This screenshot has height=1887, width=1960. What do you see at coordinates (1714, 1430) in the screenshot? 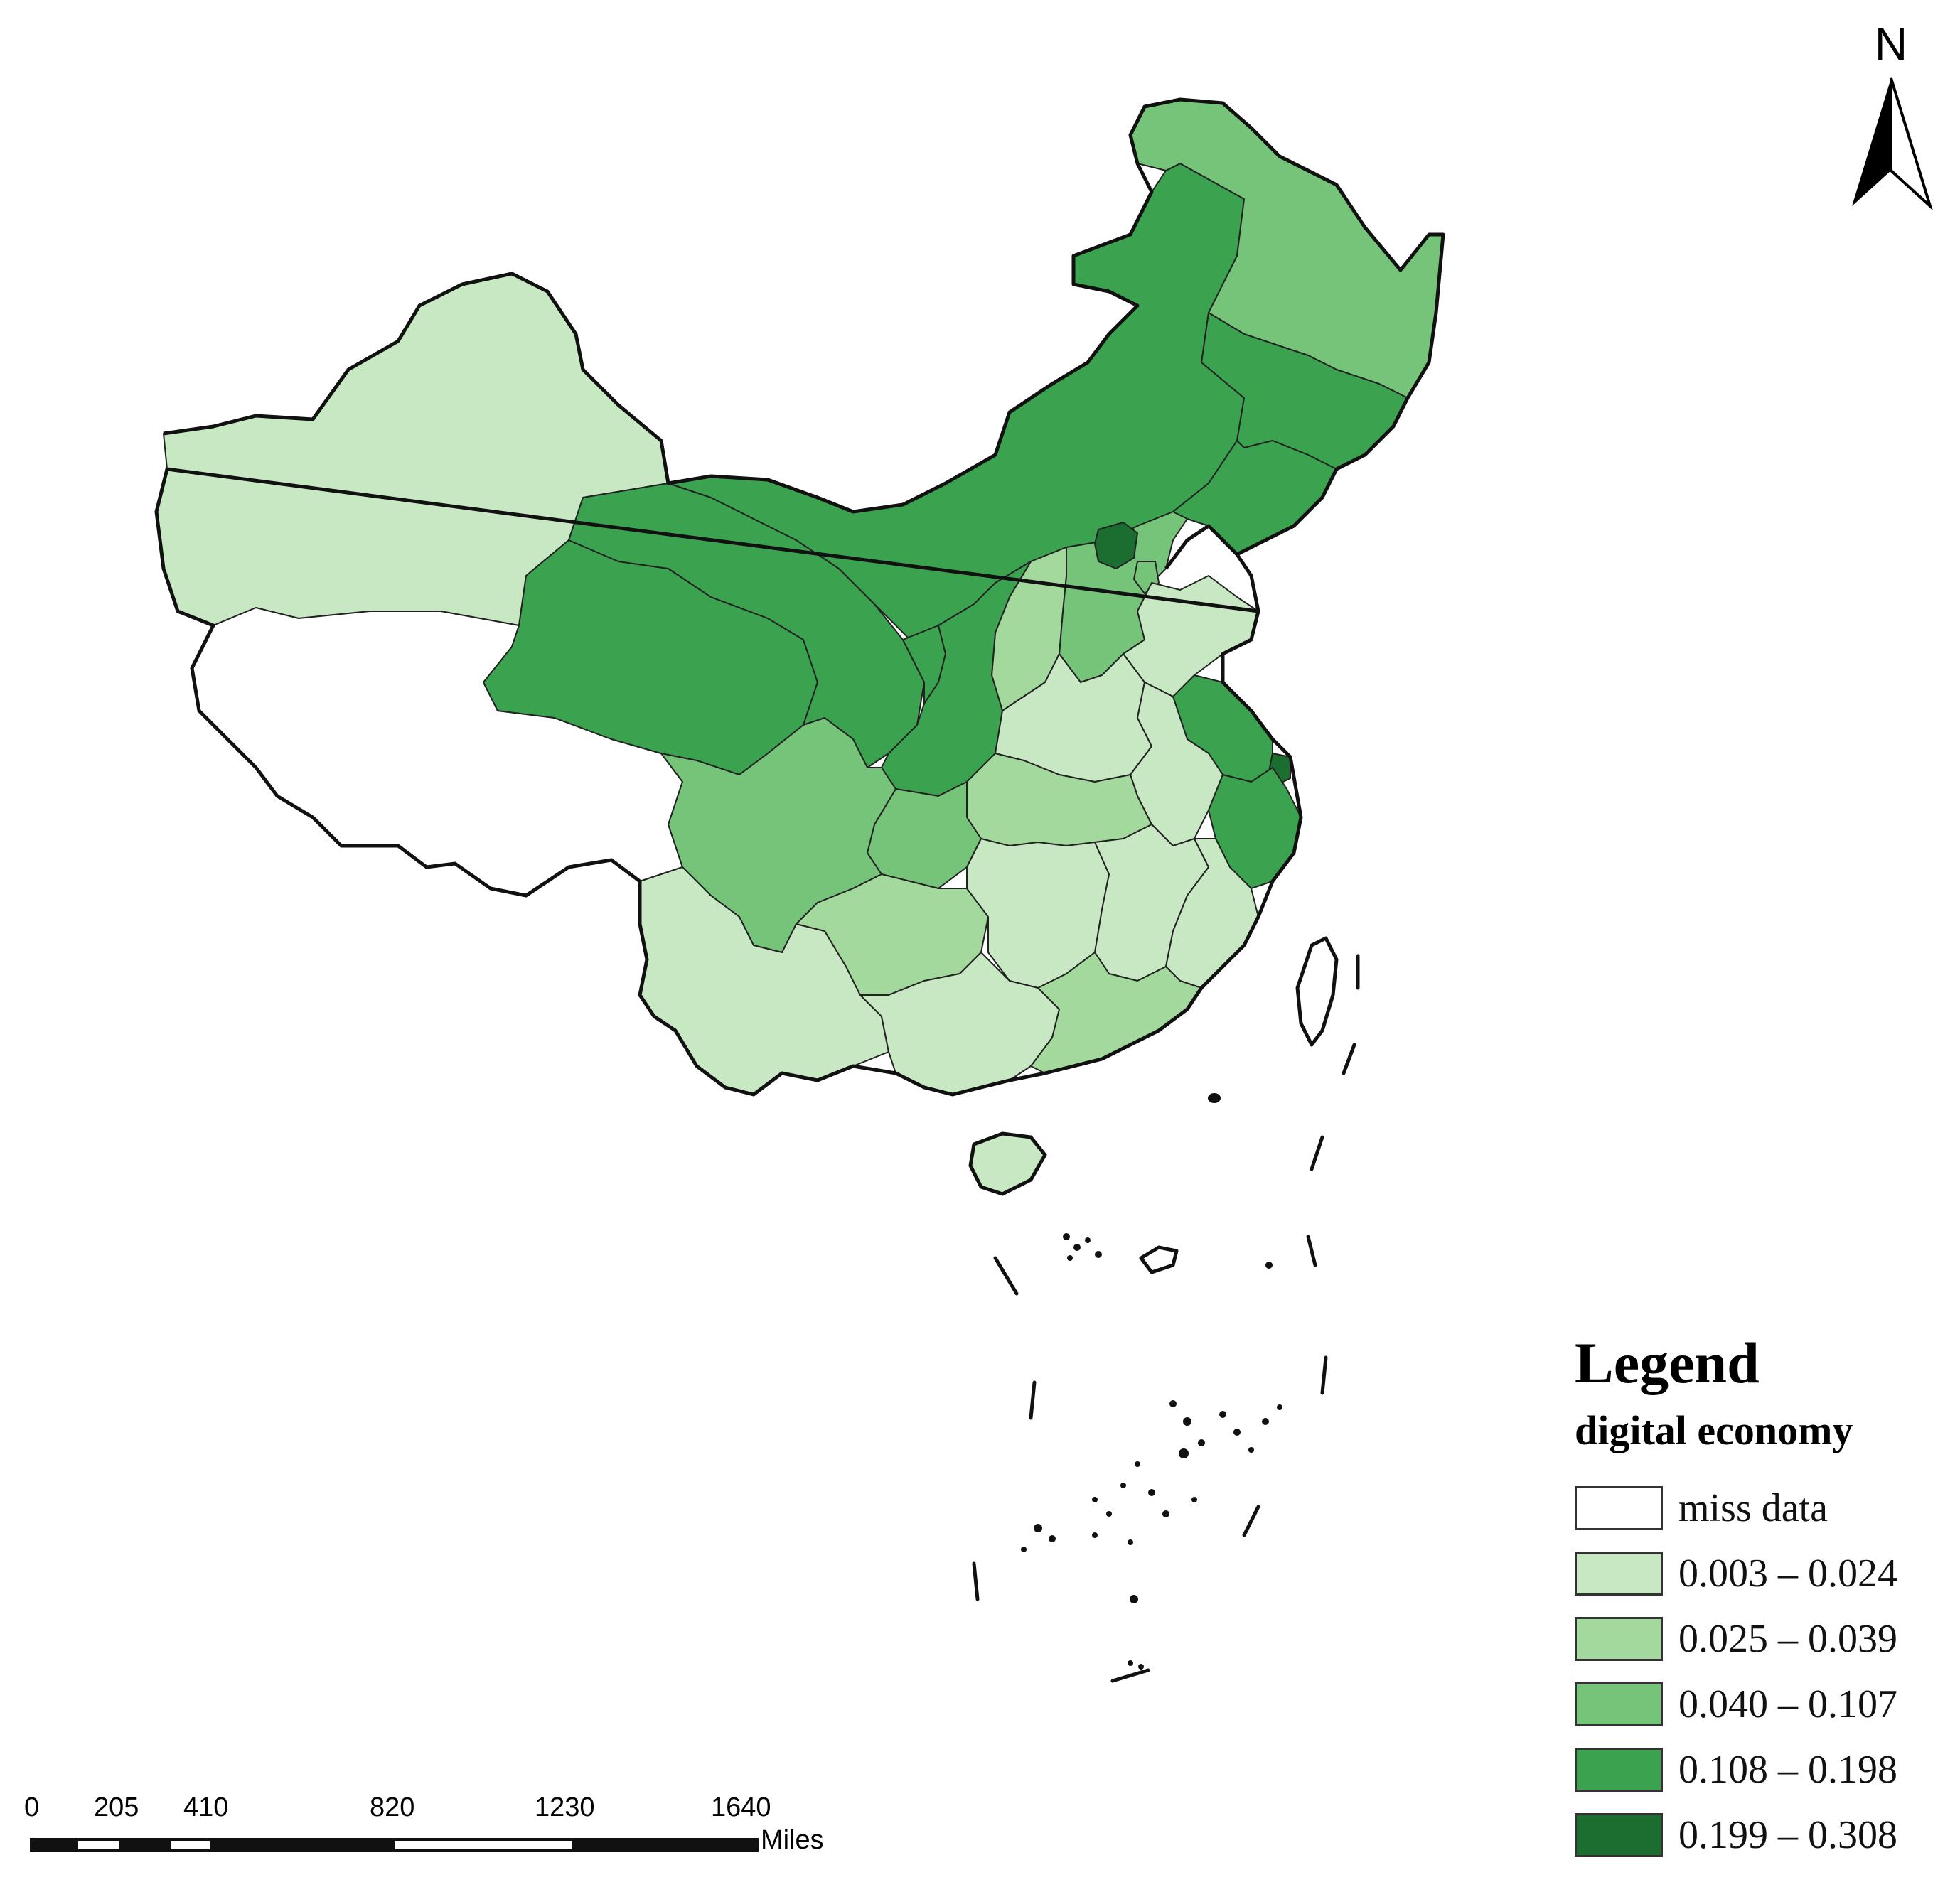
I see `legend-subtitle: digital economy` at bounding box center [1714, 1430].